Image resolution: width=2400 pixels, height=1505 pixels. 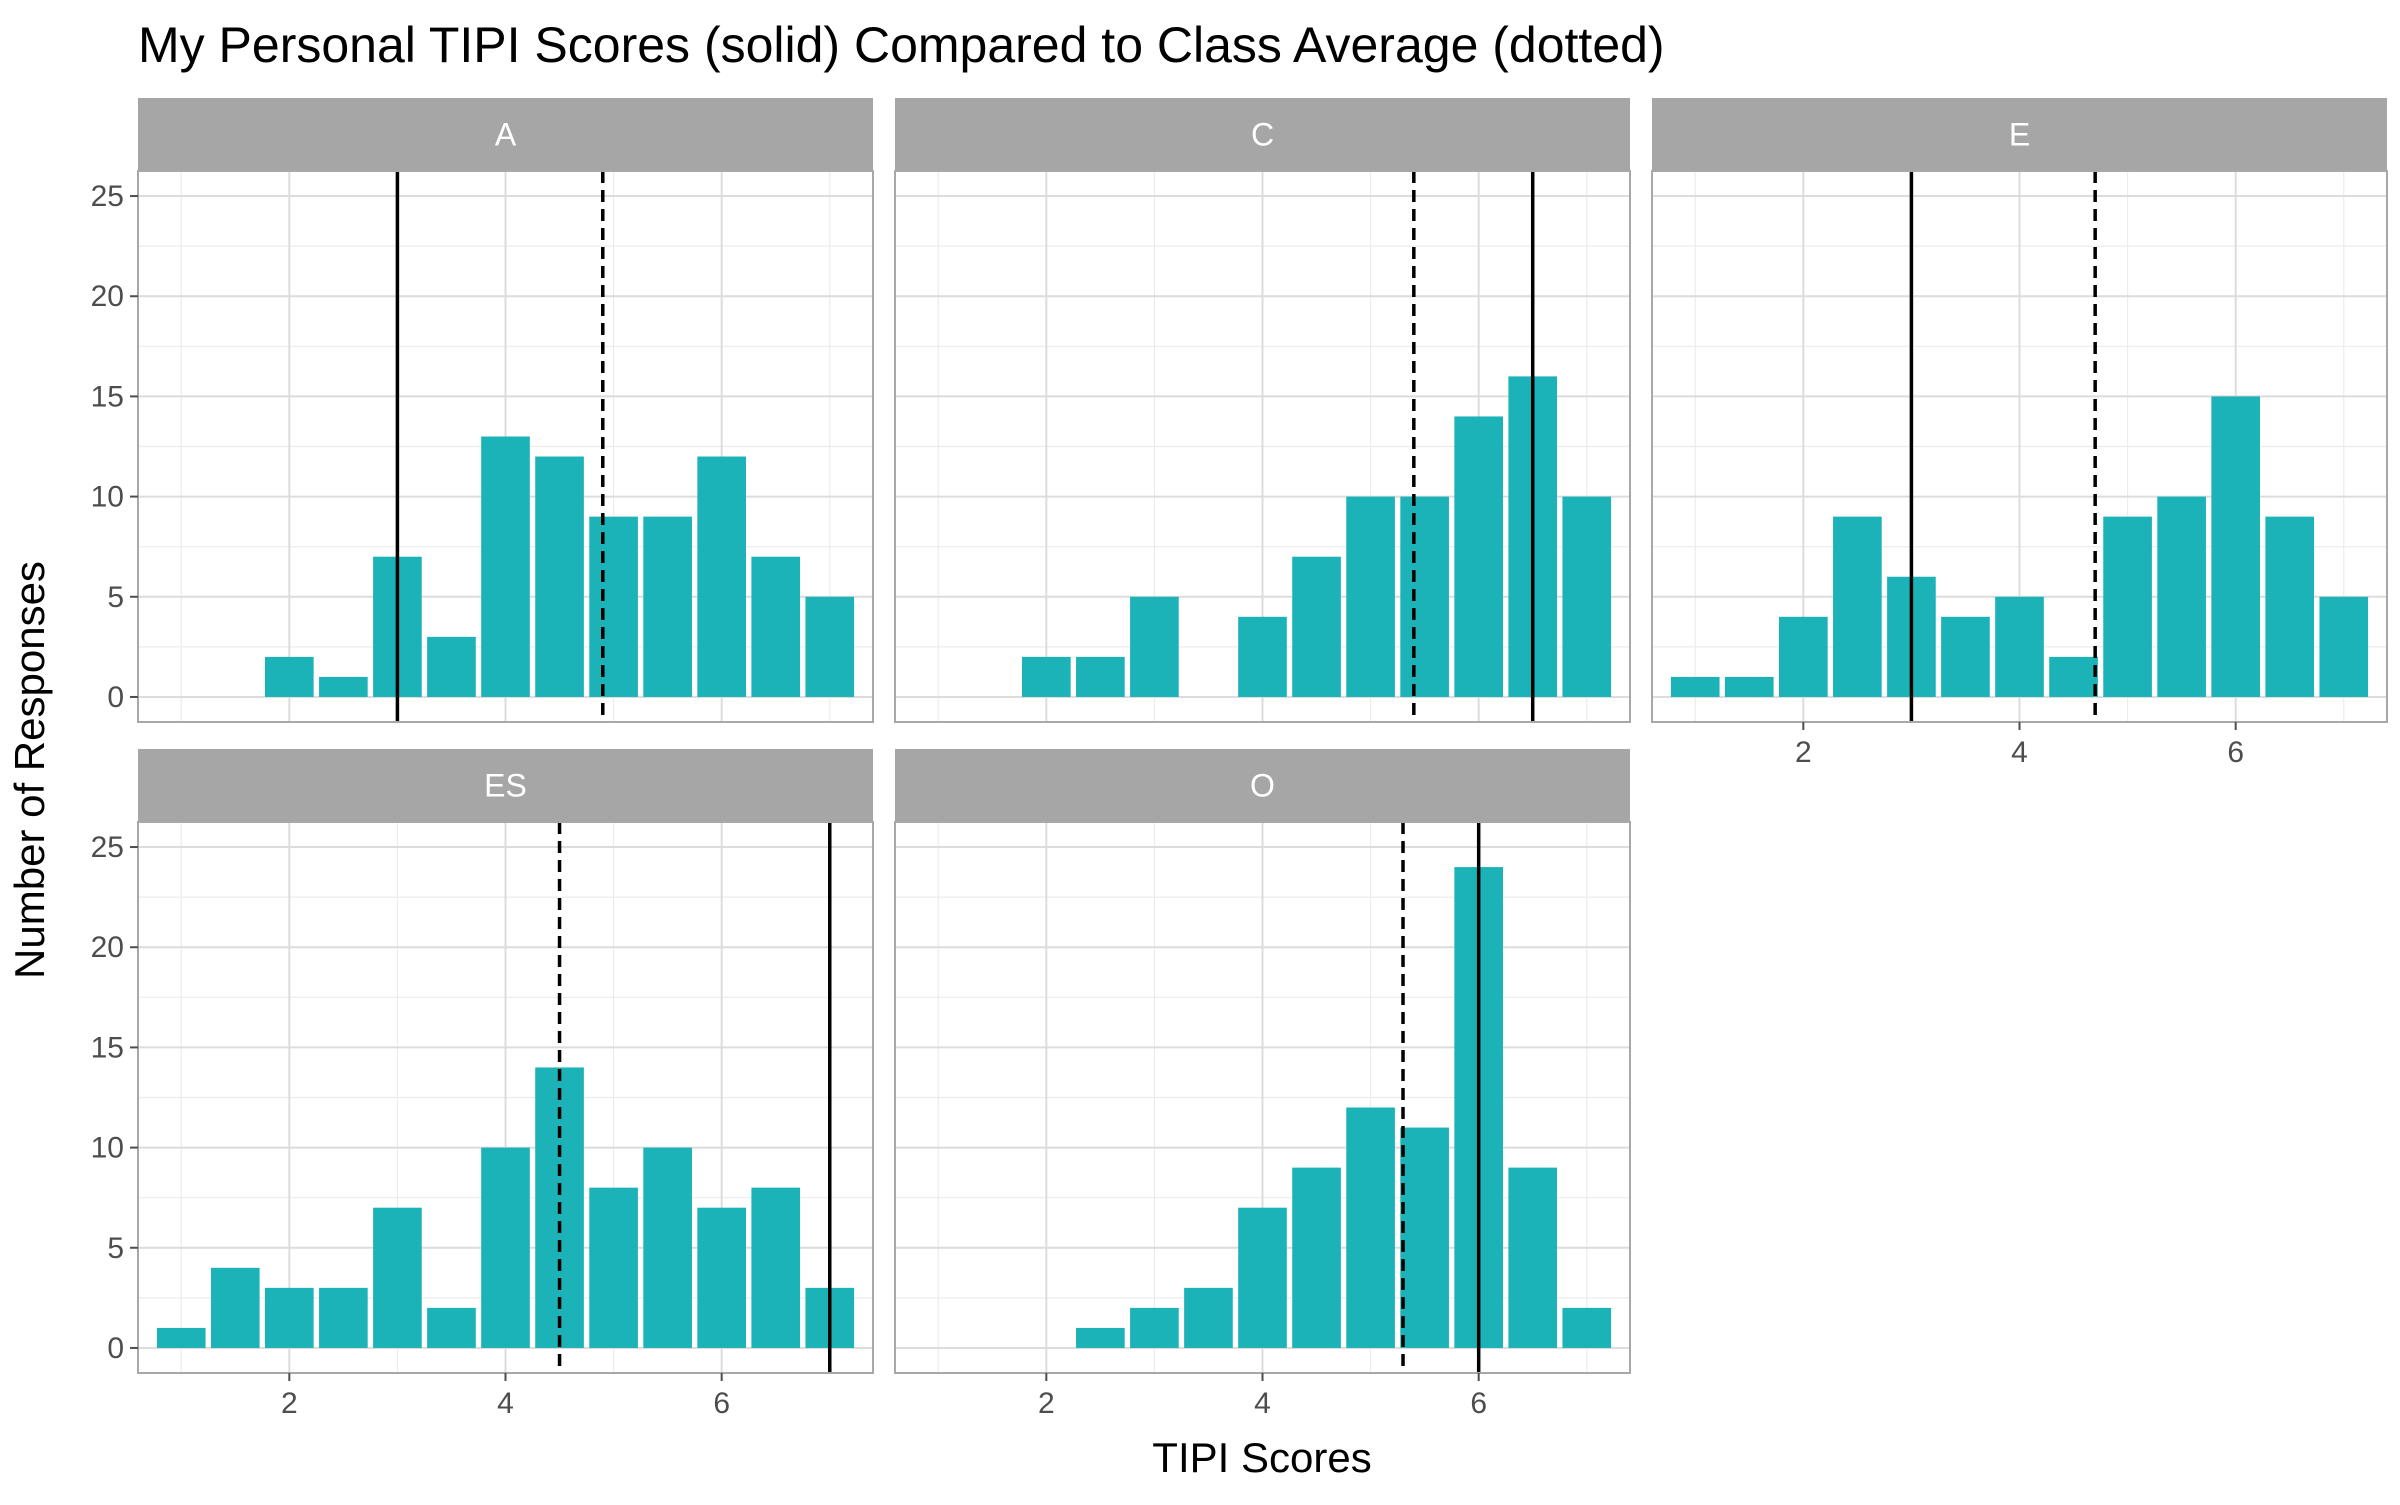 I want to click on facet-strip-c, so click(x=1262, y=134).